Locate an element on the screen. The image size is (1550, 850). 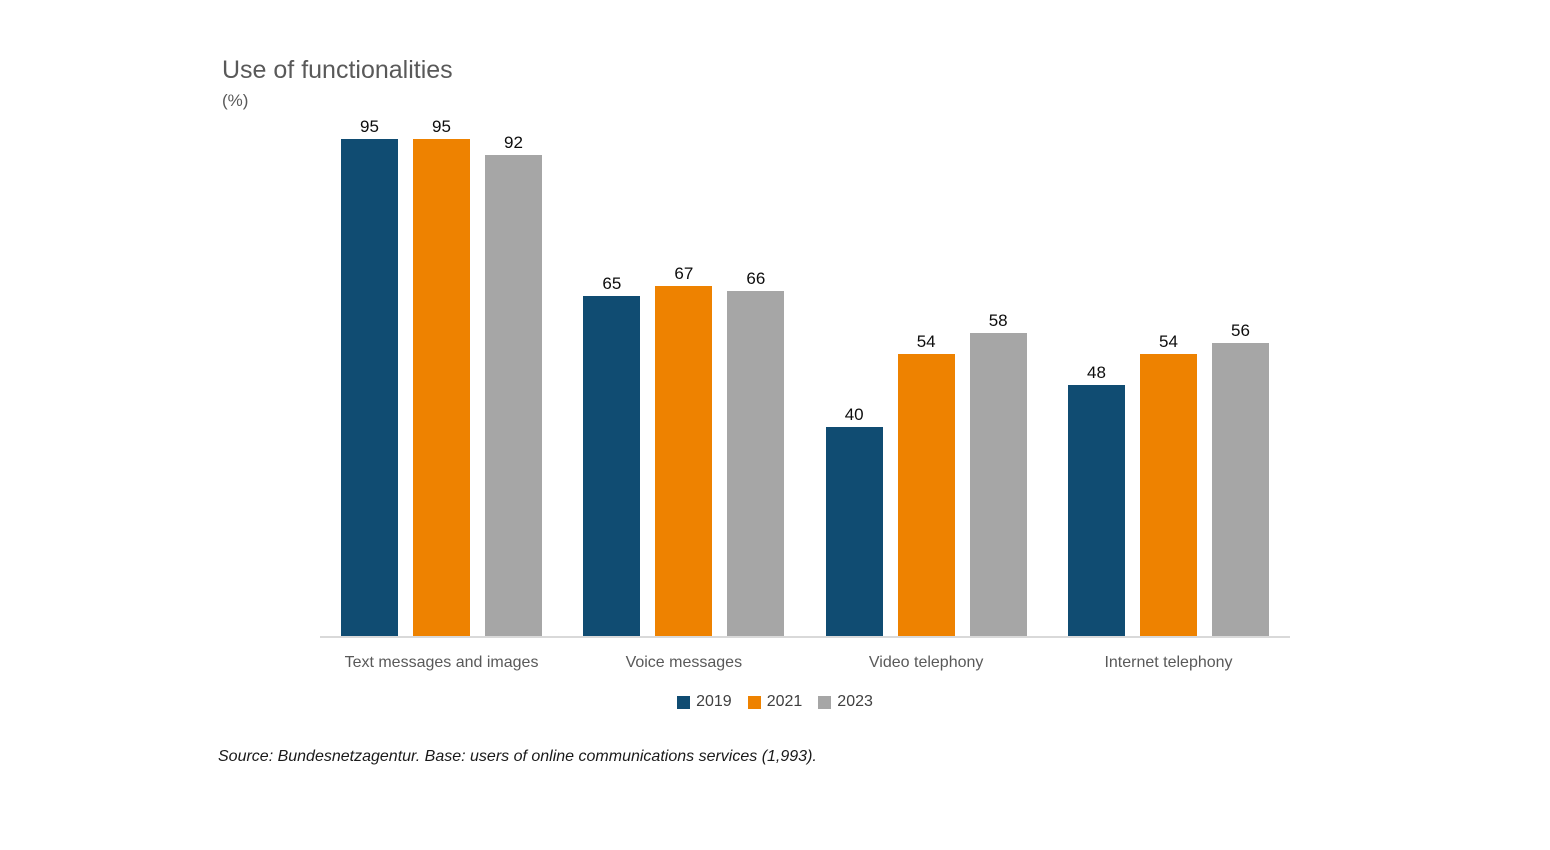
x-axis-label: Internet telephony is located at coordinates (1168, 662).